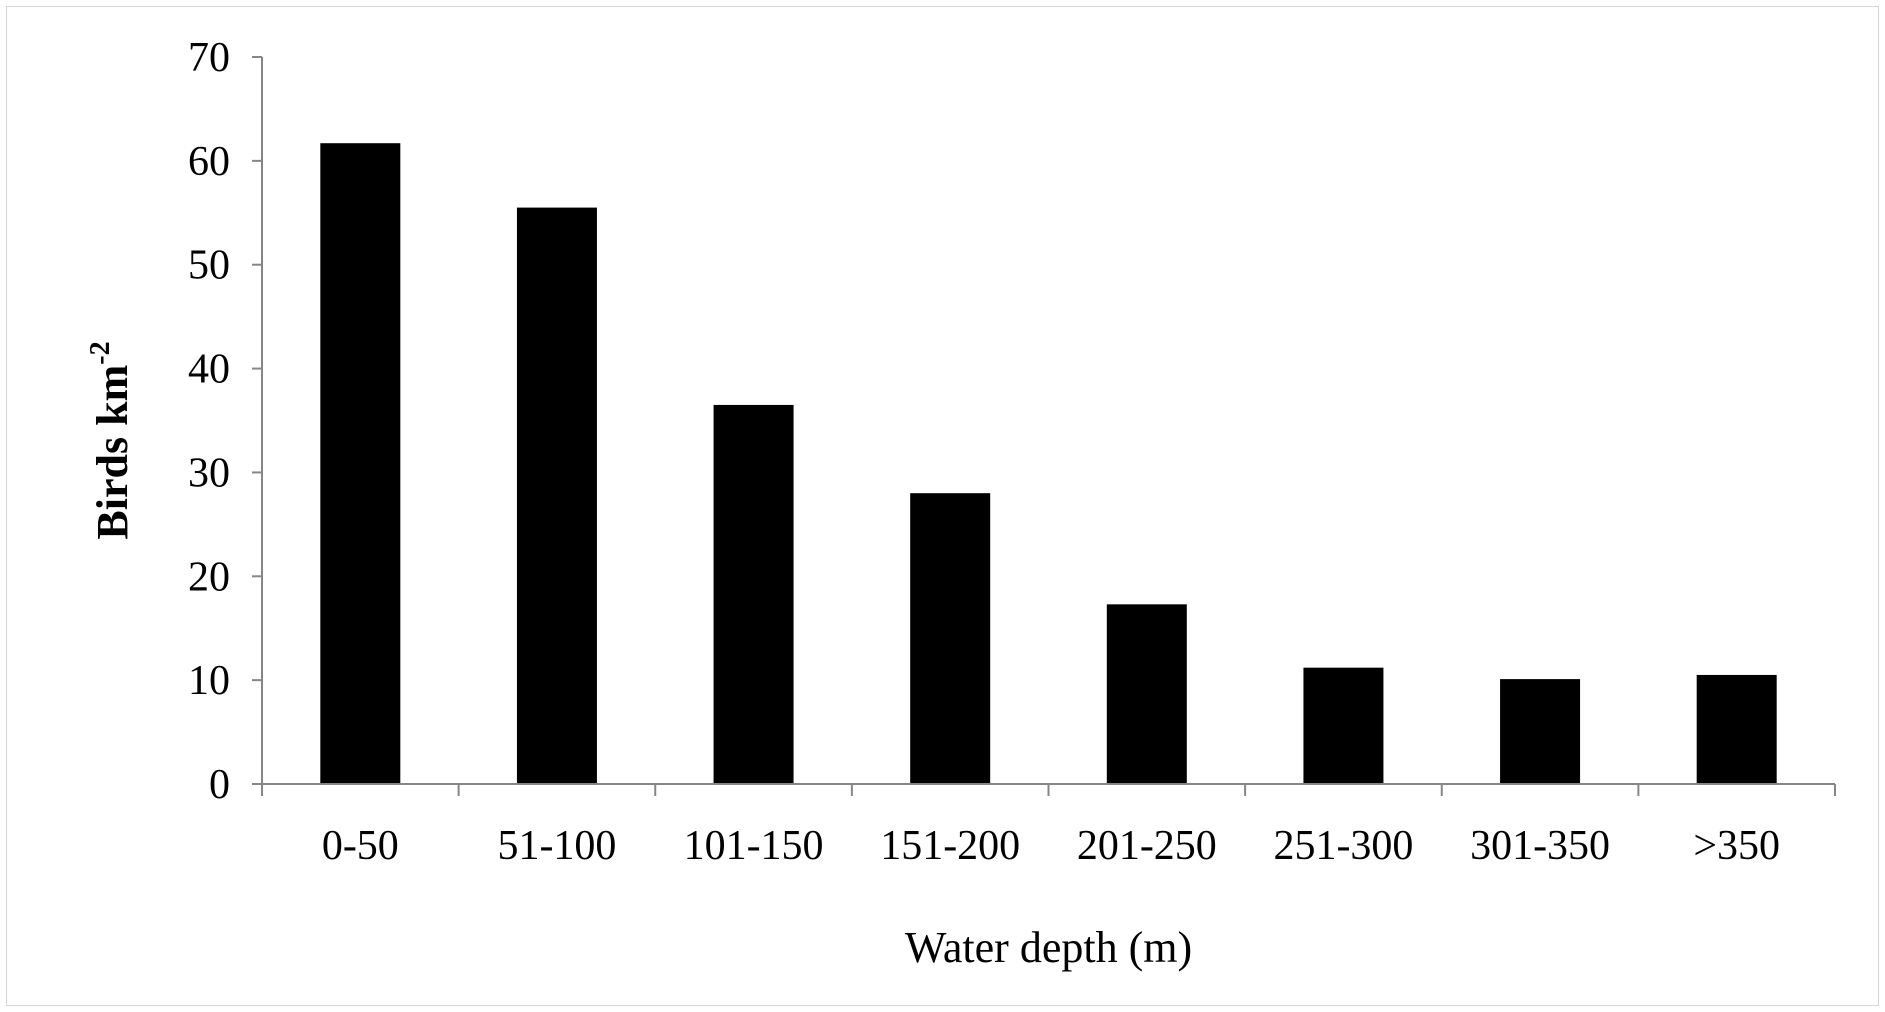 The image size is (1885, 1012). What do you see at coordinates (754, 846) in the screenshot?
I see `x-tick-label-101-150: 101-150` at bounding box center [754, 846].